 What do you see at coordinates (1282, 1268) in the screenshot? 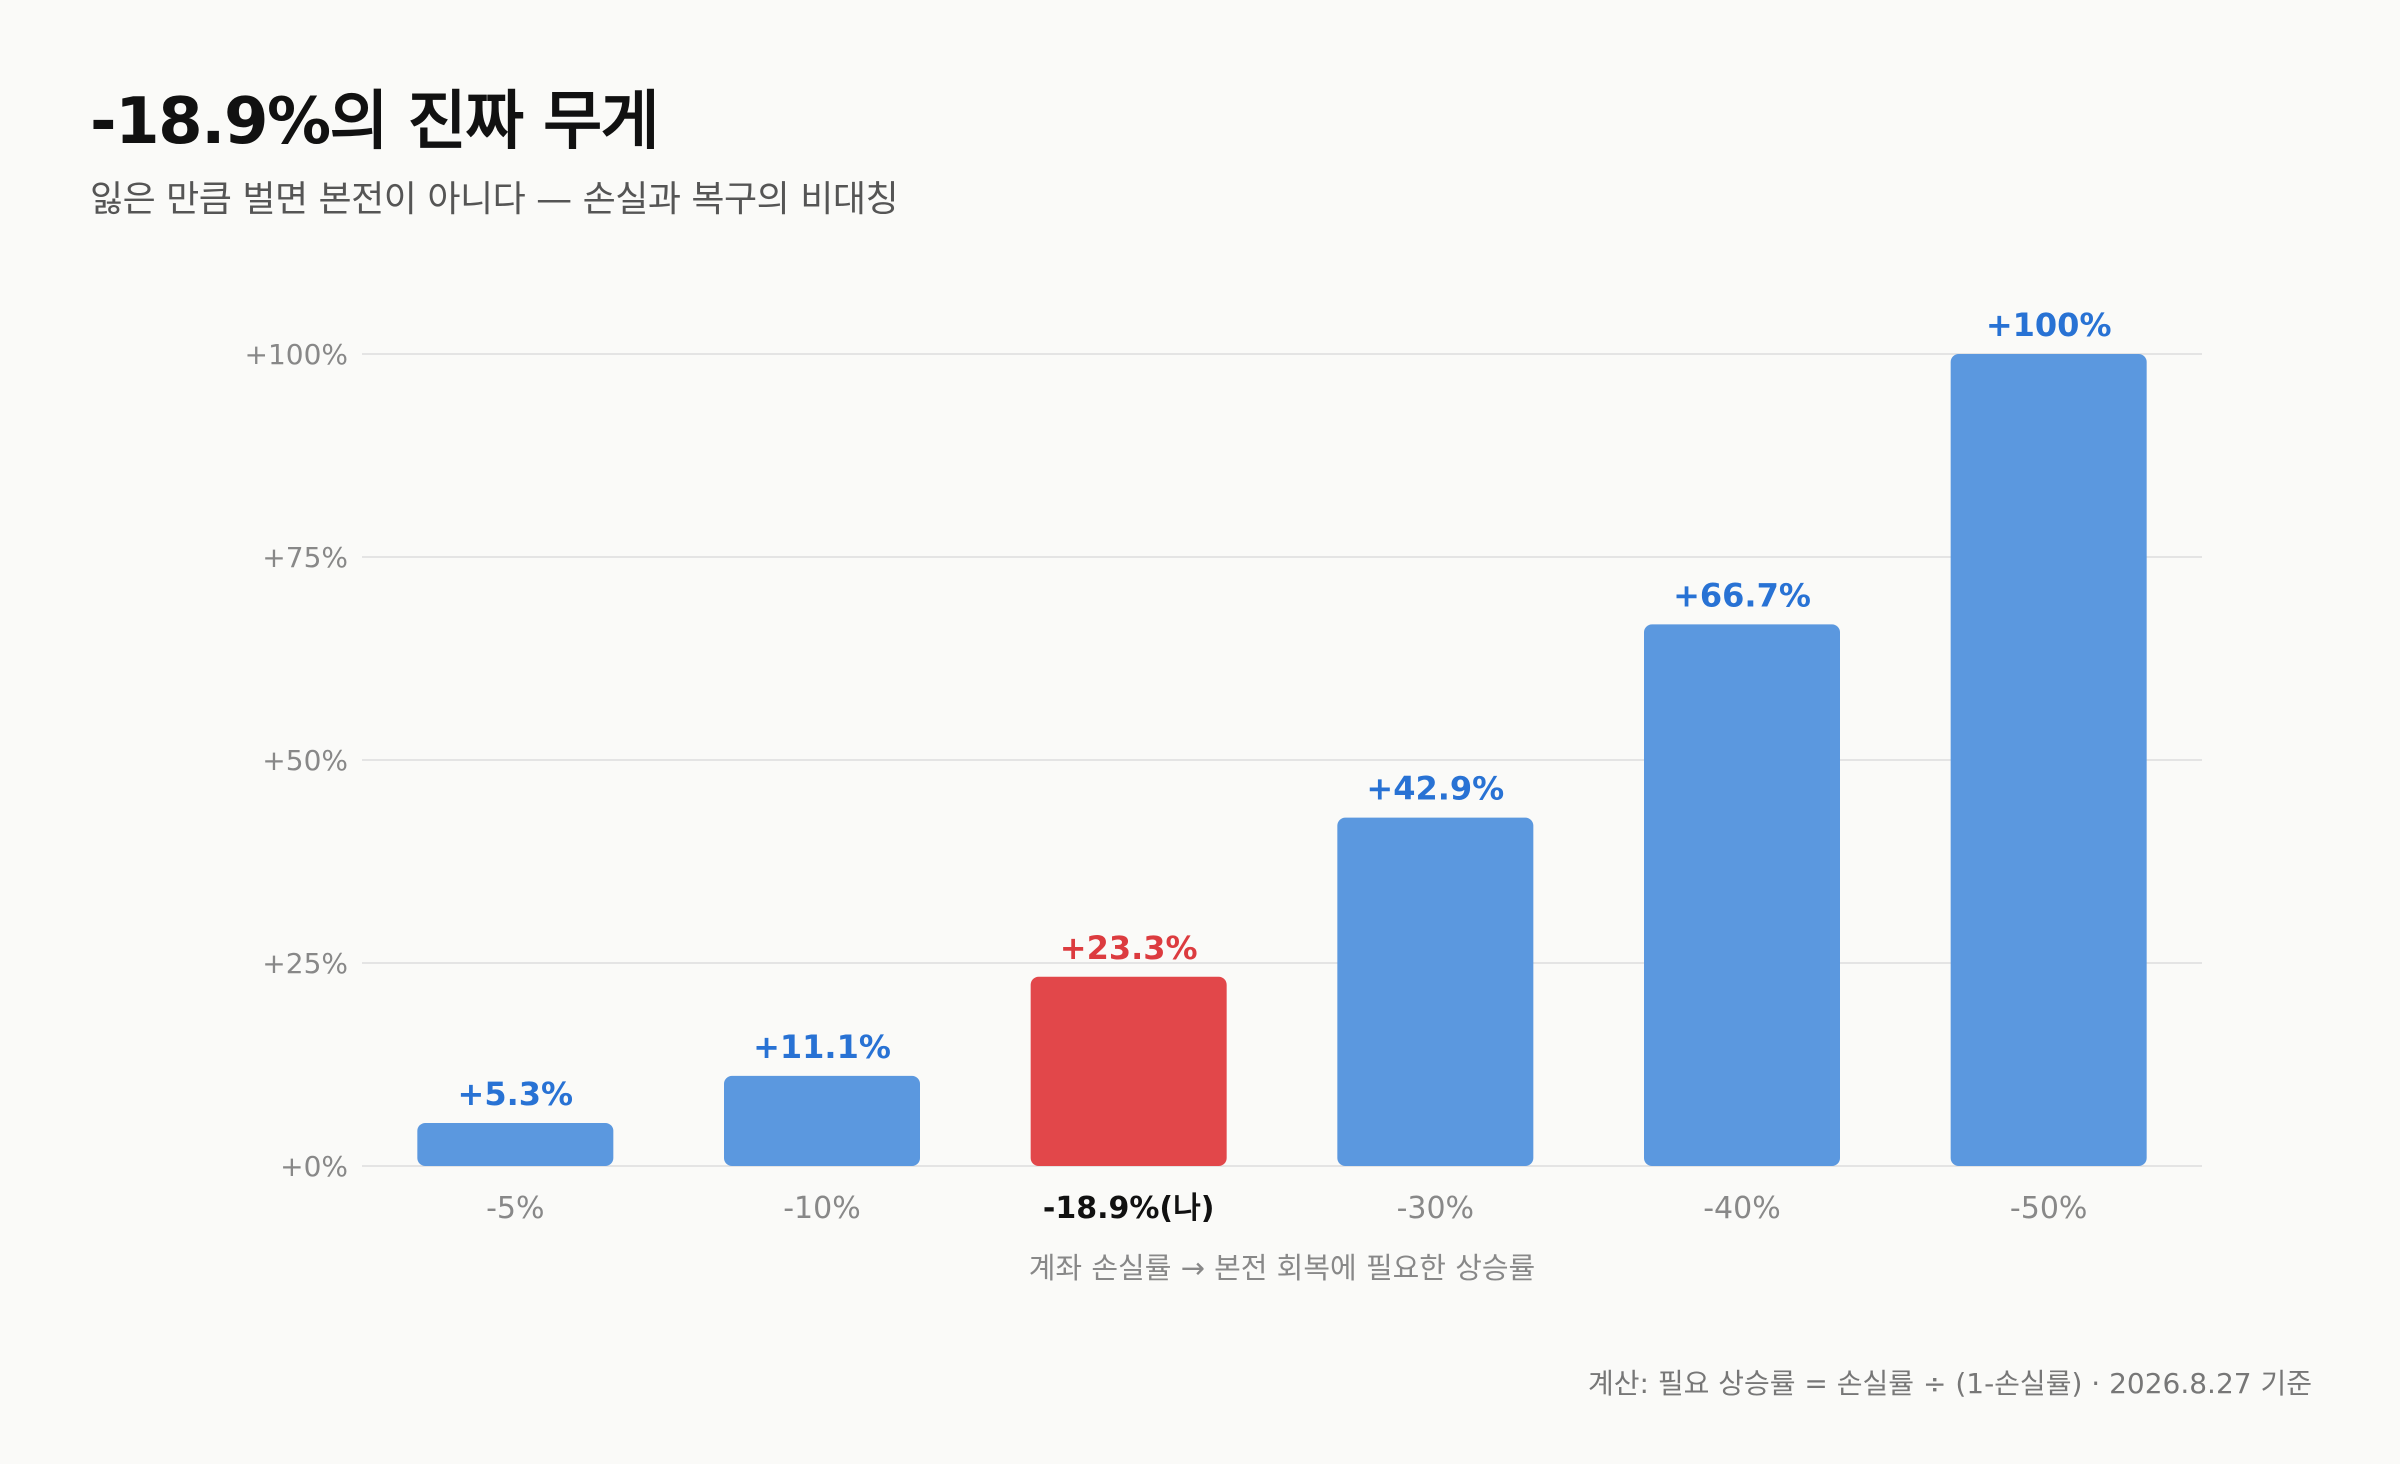
I see `x-axis-title: 계좌 손실률 → 본전 회복에 필요한 상승률` at bounding box center [1282, 1268].